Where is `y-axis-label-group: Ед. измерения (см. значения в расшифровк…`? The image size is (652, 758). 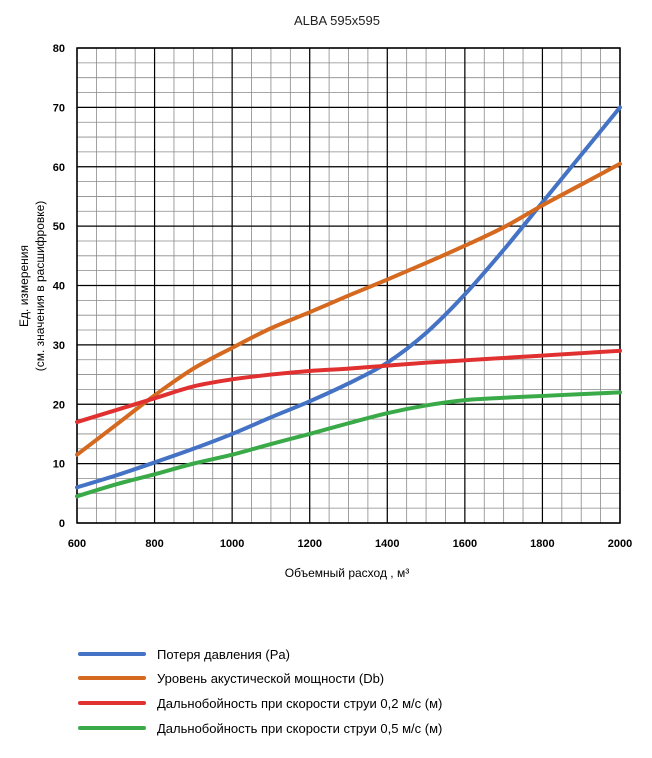
y-axis-label-group: Ед. измерения (см. значения в расшифровк… is located at coordinates (32, 286).